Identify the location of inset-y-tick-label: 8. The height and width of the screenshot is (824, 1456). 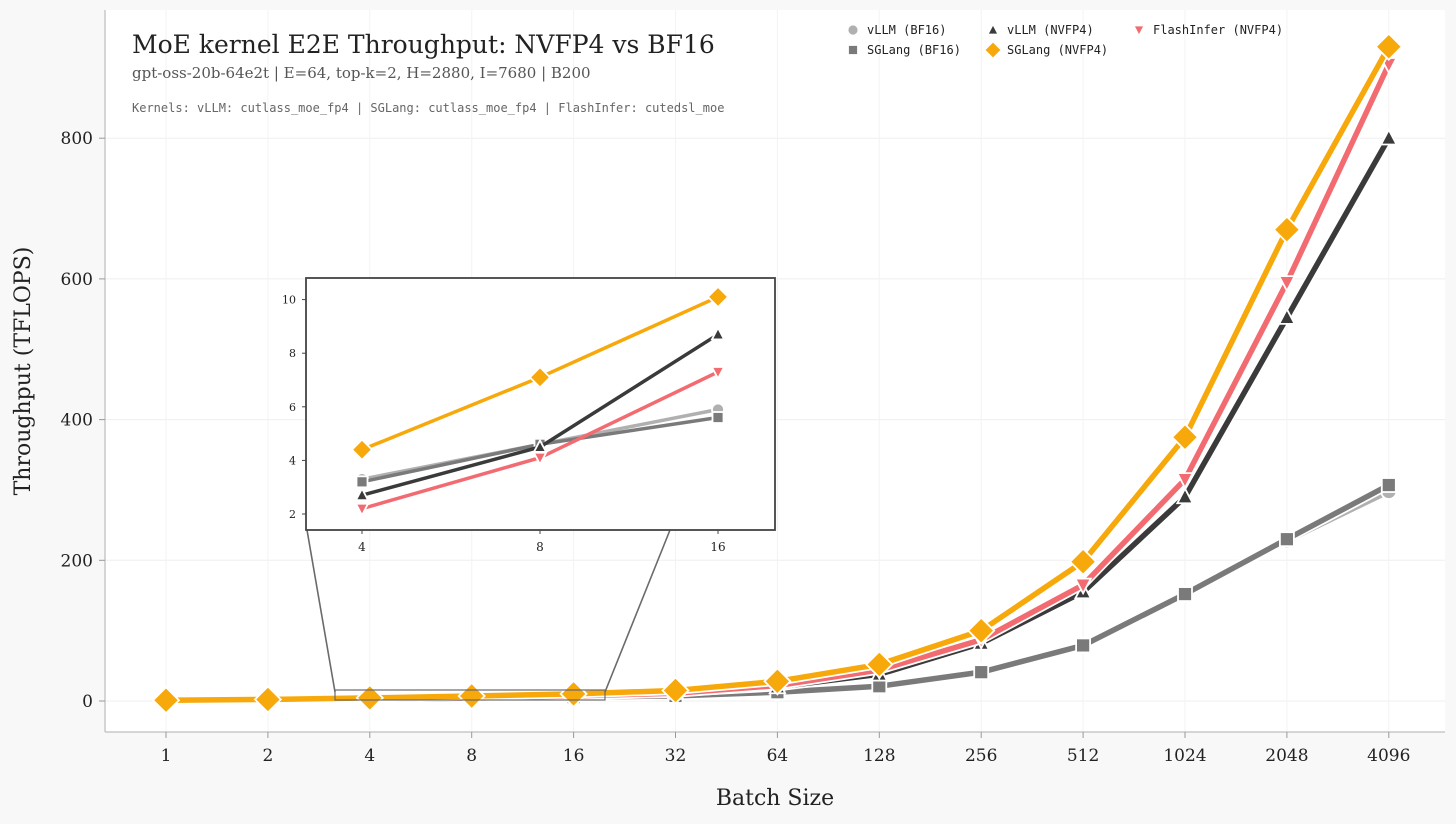
(292, 353).